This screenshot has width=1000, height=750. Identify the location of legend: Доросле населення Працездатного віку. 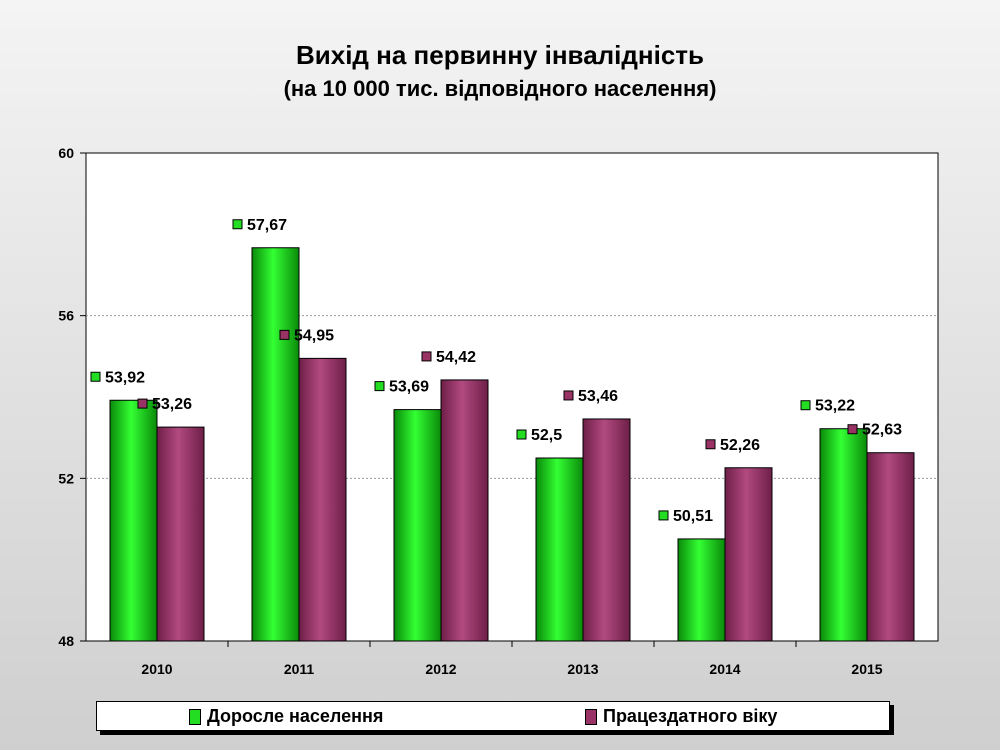
(493, 716).